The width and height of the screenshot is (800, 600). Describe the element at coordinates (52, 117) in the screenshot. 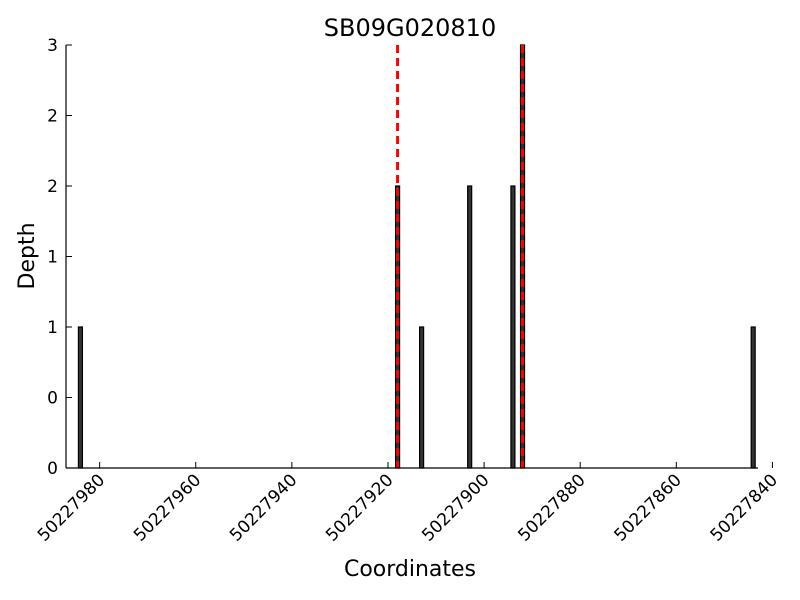

I see `y-tick-label-5: 2` at that location.